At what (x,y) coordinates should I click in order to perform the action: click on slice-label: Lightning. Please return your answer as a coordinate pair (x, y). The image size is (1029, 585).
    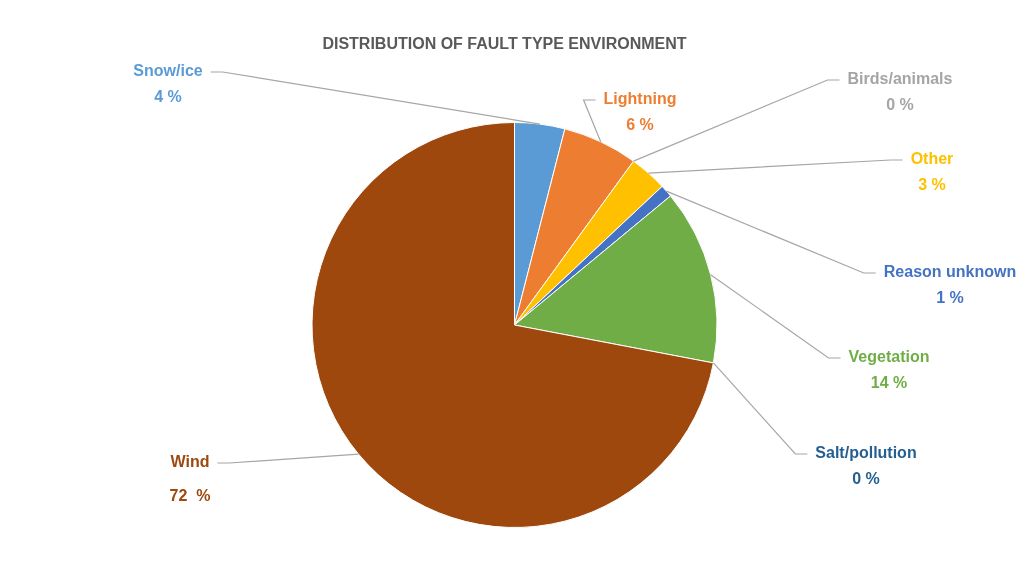
    Looking at the image, I should click on (640, 99).